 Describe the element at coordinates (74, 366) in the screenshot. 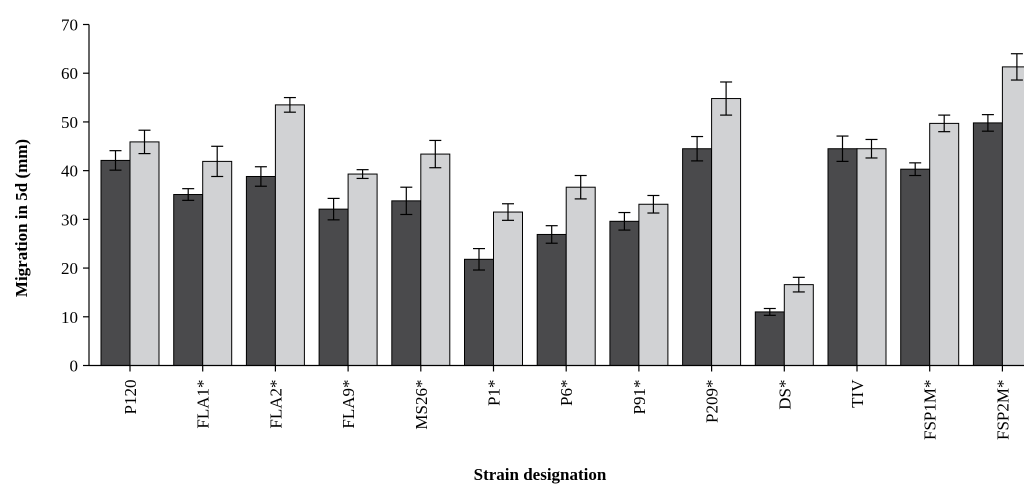

I see `y-tick-label: 0` at that location.